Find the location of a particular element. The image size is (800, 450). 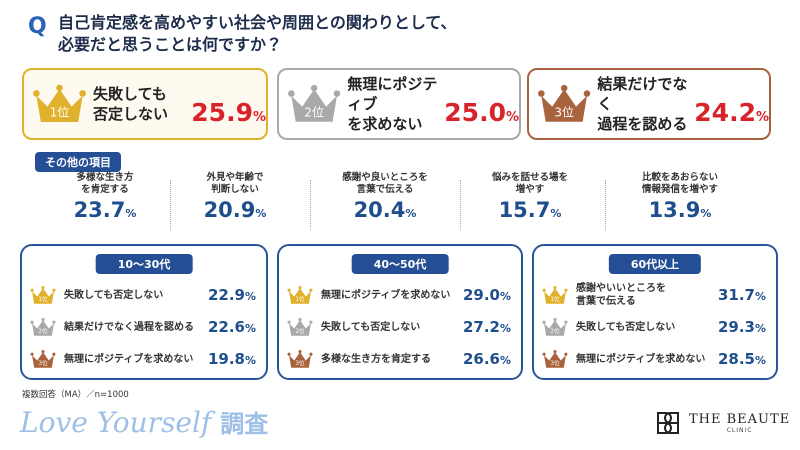

value-number: 22.6 is located at coordinates (226, 327).